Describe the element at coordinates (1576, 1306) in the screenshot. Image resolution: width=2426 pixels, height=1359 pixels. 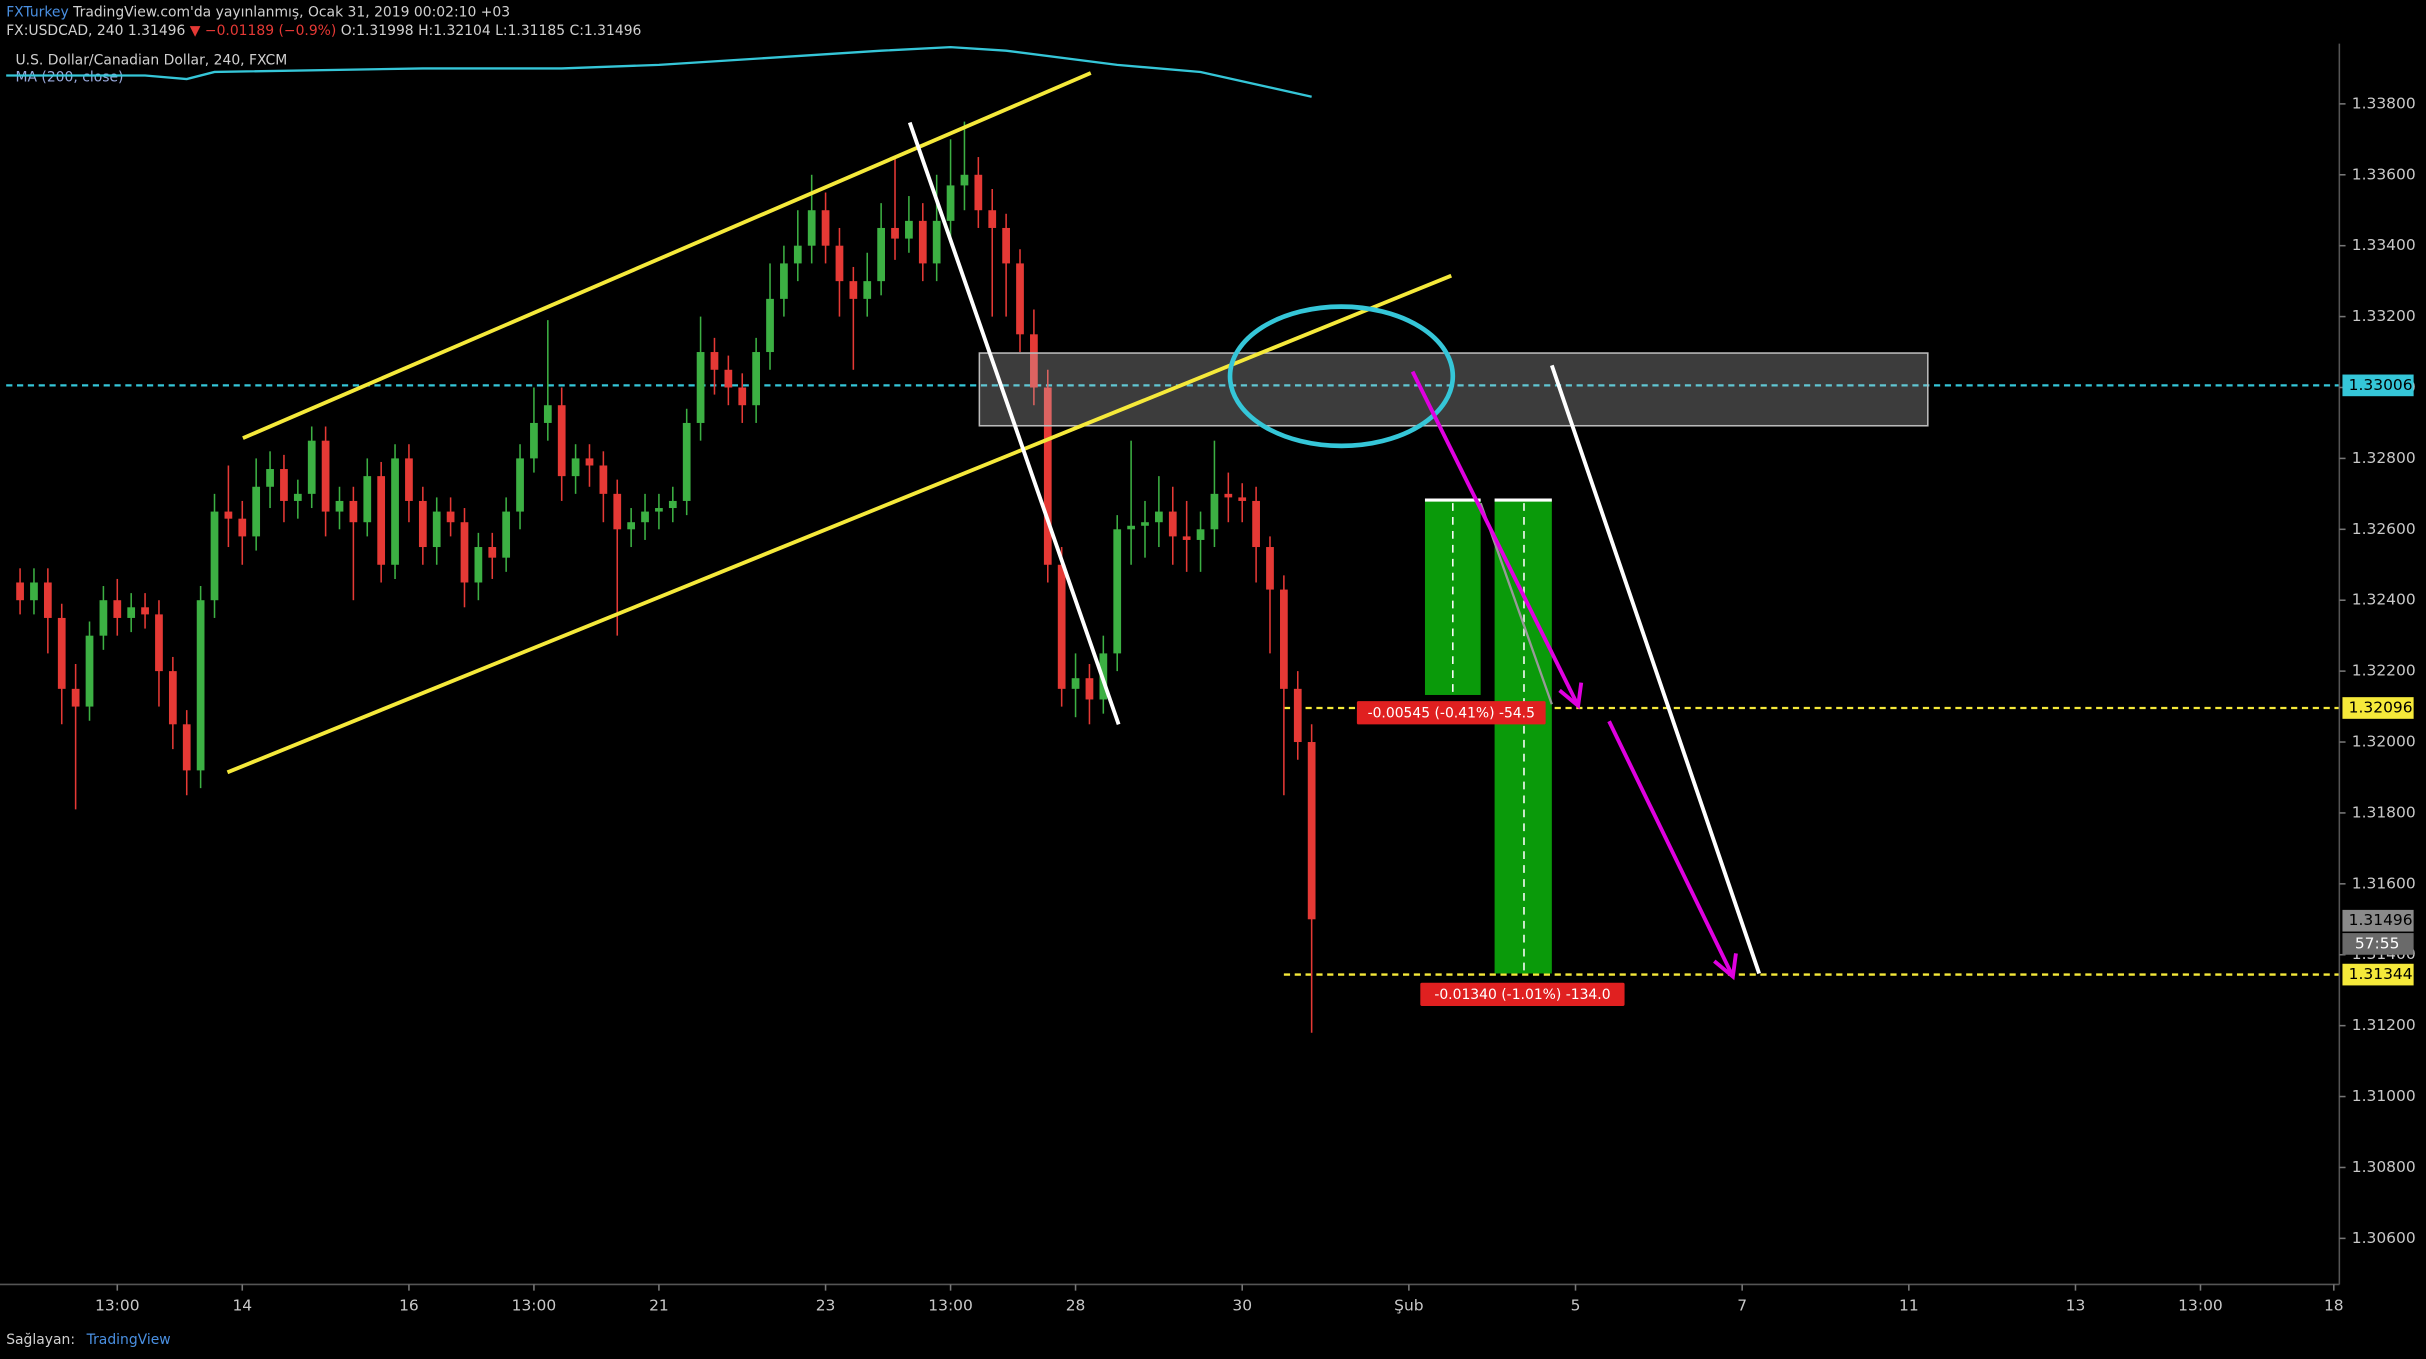
I see `x-tick-label: 5` at that location.